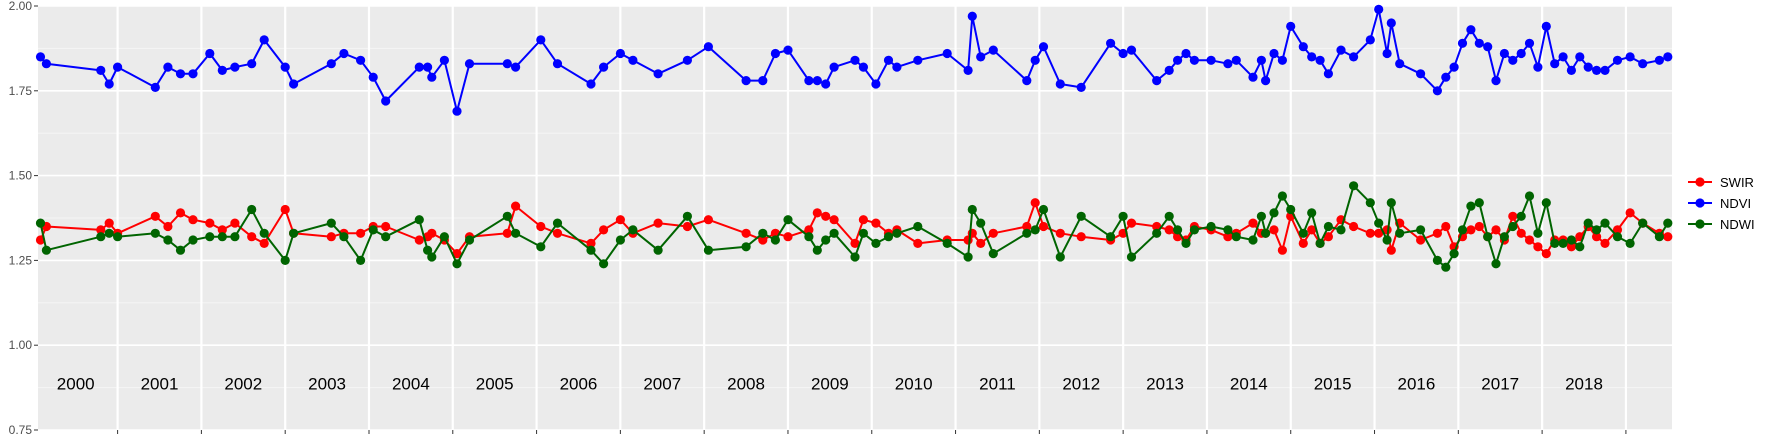  What do you see at coordinates (411, 383) in the screenshot?
I see `year-label: 2004` at bounding box center [411, 383].